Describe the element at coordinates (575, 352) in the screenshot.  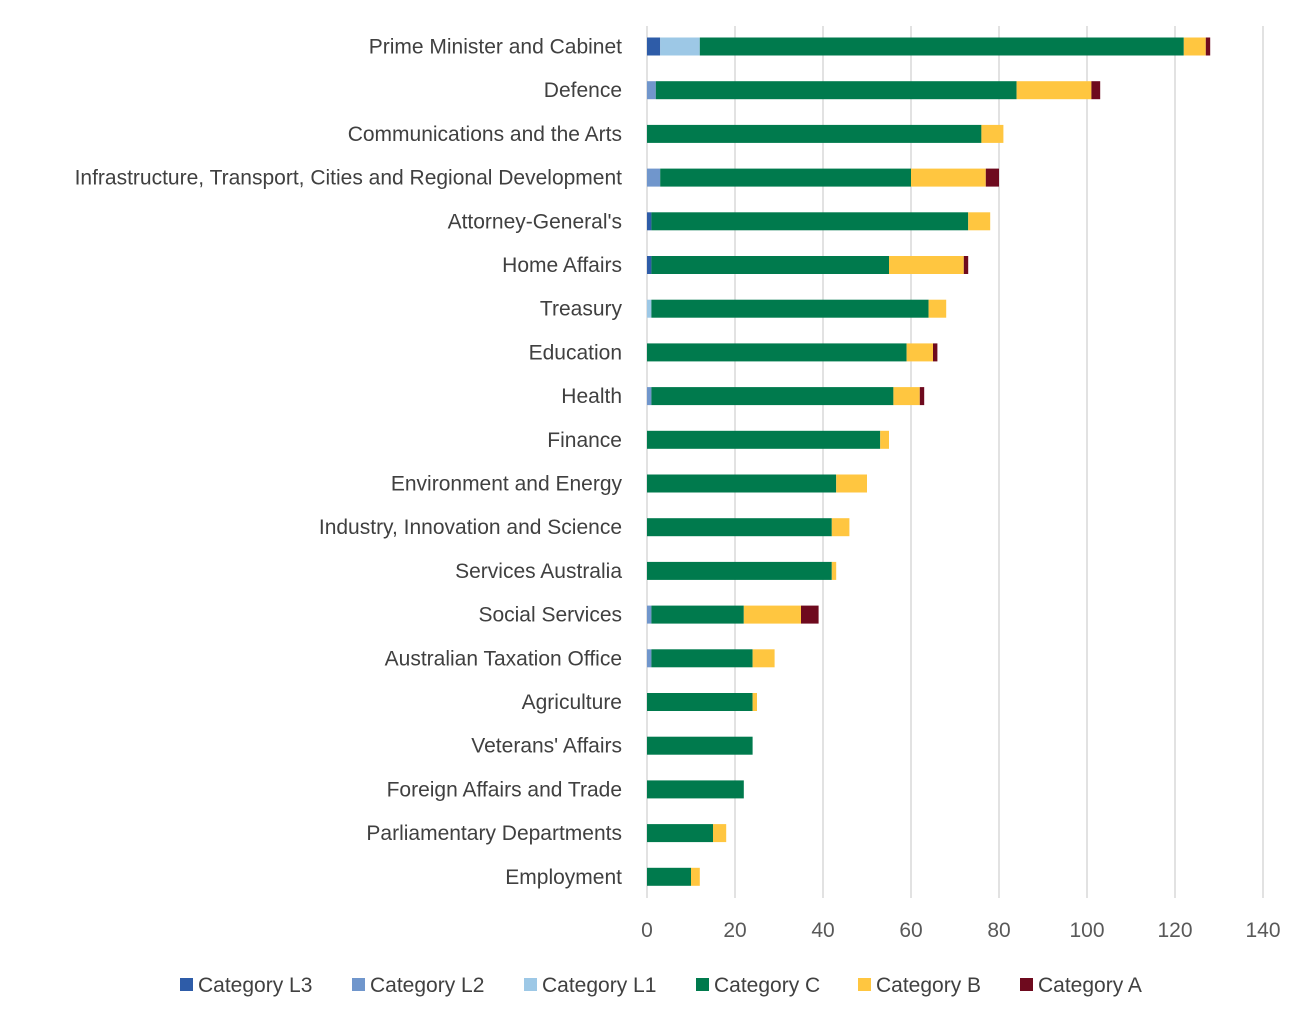
I see `category-label-8: Education` at that location.